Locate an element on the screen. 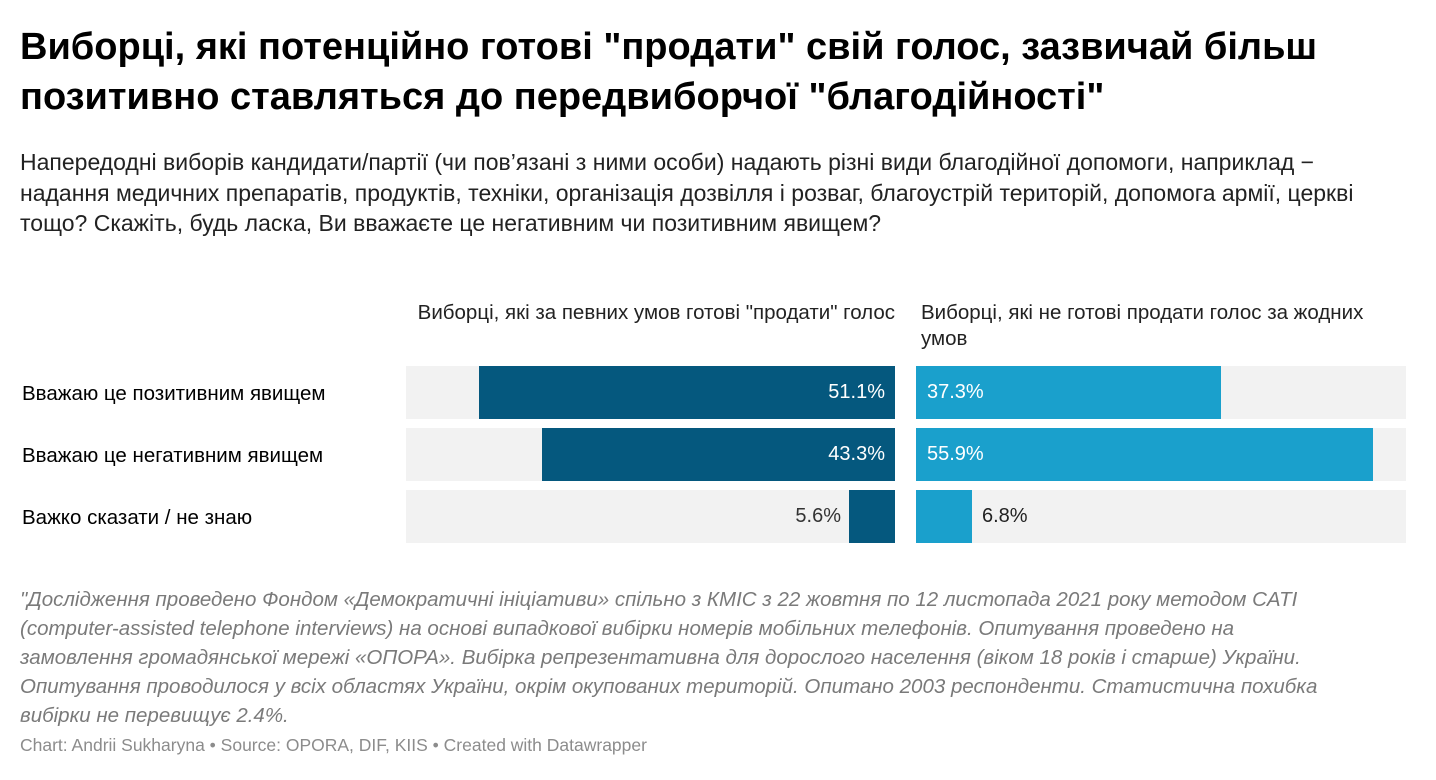  bar-track-right-positive: 37.3% is located at coordinates (1161, 392).